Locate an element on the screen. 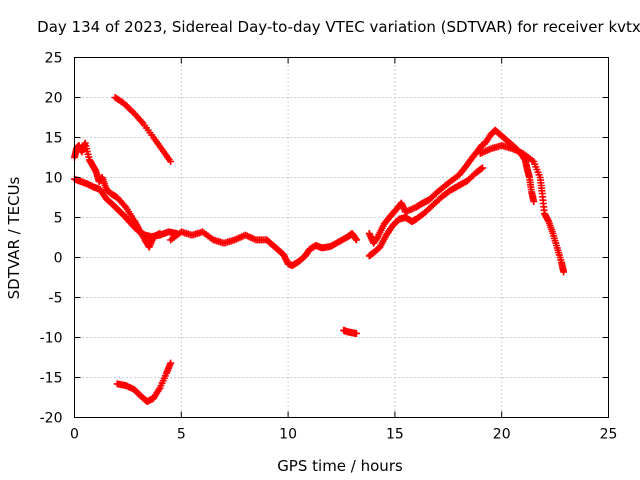  y-tick-label: 5 is located at coordinates (58, 219).